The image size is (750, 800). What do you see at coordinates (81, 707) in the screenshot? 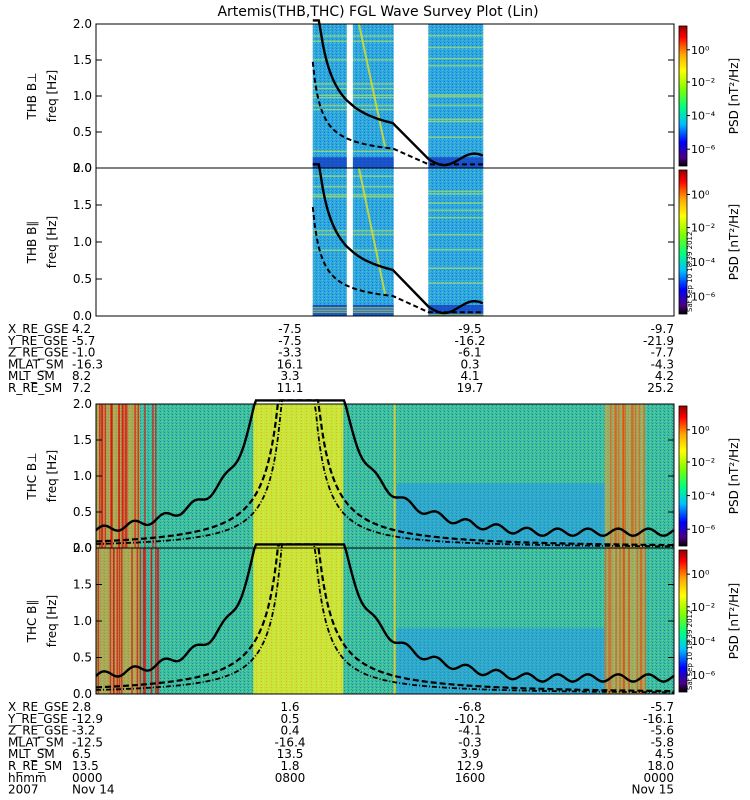
I see `ephemeris-value: 2.8` at bounding box center [81, 707].